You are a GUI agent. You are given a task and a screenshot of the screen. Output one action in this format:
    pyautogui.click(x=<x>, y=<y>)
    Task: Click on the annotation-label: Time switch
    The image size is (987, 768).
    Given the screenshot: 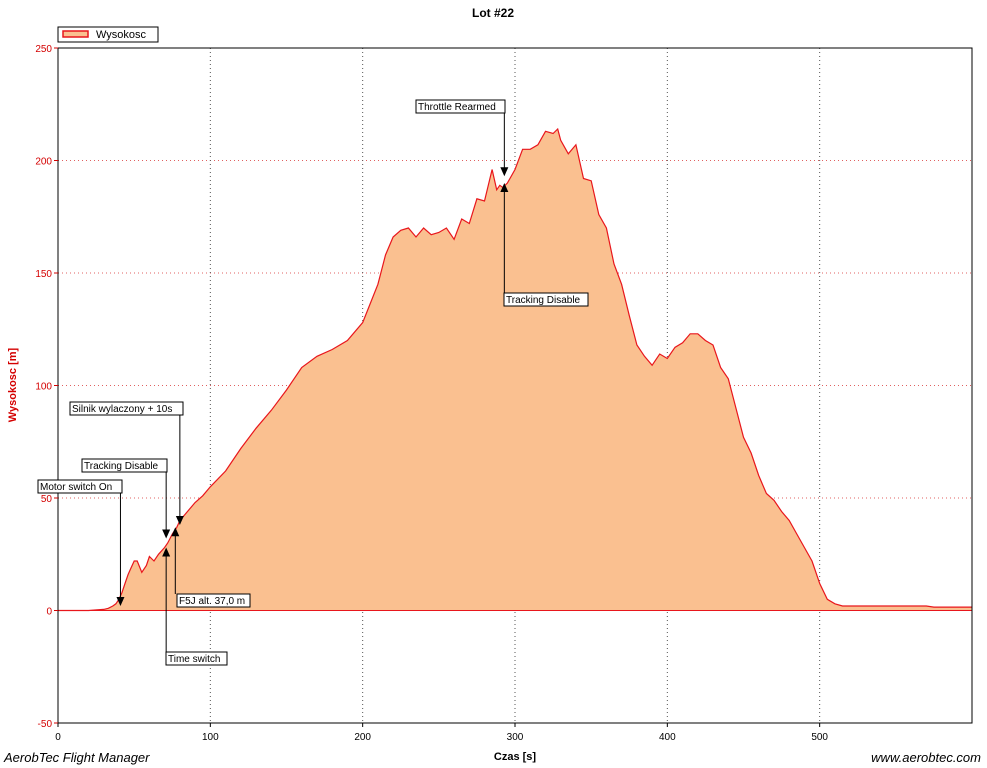 What is the action you would take?
    pyautogui.click(x=194, y=659)
    